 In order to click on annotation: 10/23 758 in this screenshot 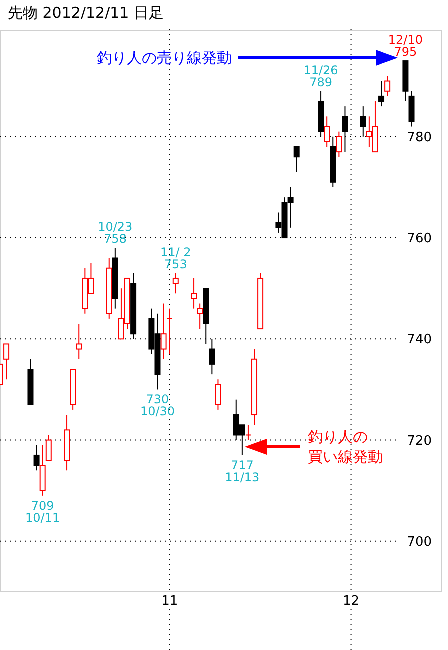, I will do `click(115, 233)`.